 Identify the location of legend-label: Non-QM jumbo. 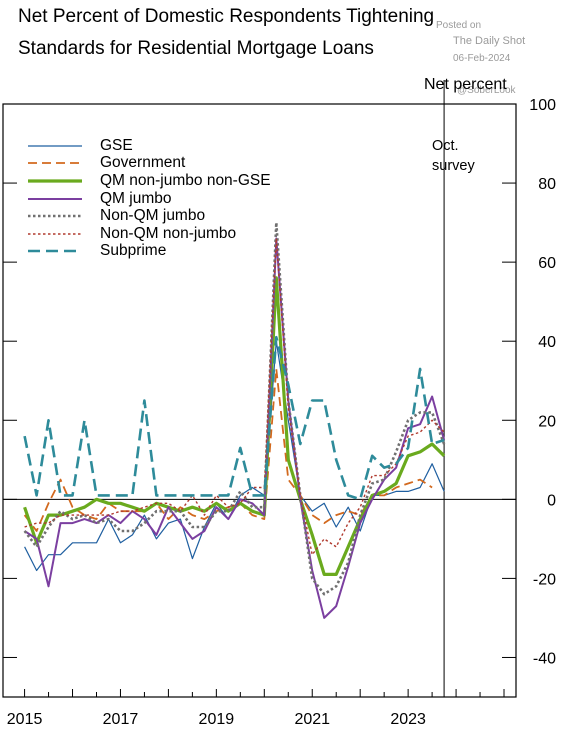
(153, 216).